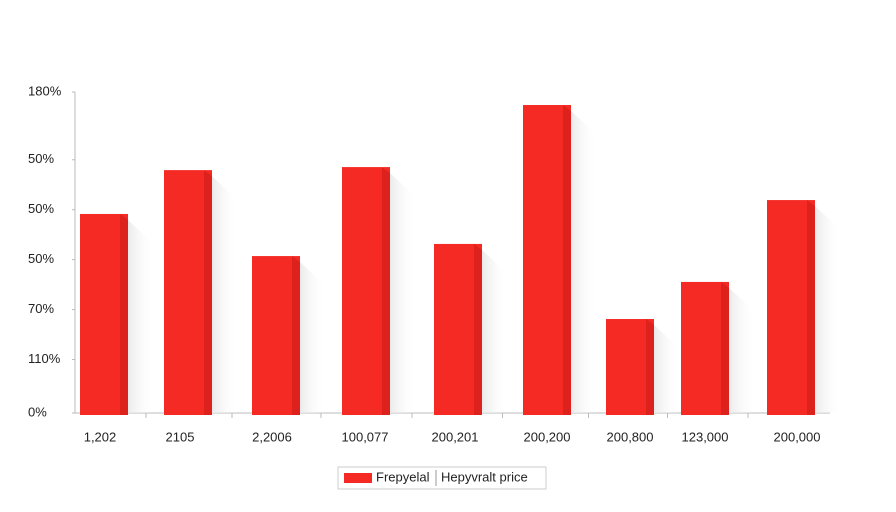 The image size is (896, 512). What do you see at coordinates (705, 436) in the screenshot?
I see `x-tick-label: 123,000` at bounding box center [705, 436].